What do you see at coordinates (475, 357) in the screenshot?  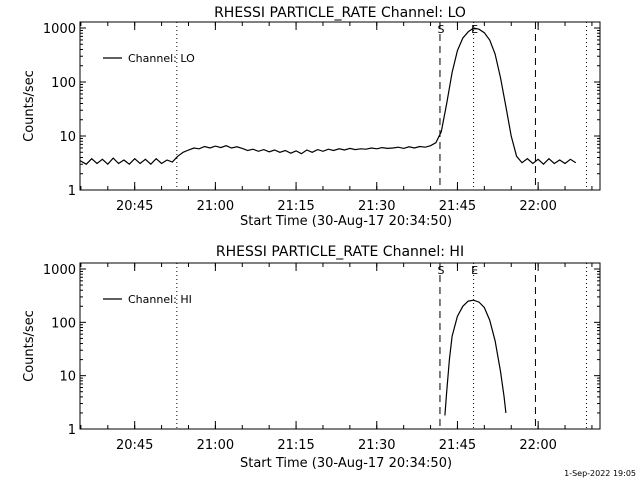 I see `series-line-channel-hi` at bounding box center [475, 357].